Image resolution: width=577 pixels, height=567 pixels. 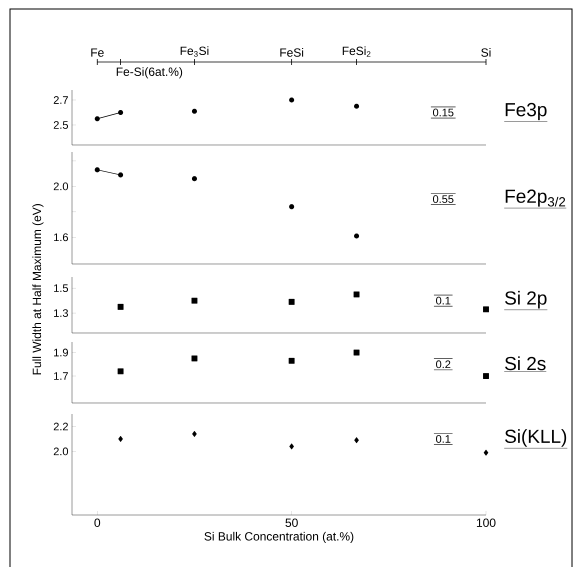 What do you see at coordinates (194, 51) in the screenshot?
I see `text: Fe$_{3}$Si` at bounding box center [194, 51].